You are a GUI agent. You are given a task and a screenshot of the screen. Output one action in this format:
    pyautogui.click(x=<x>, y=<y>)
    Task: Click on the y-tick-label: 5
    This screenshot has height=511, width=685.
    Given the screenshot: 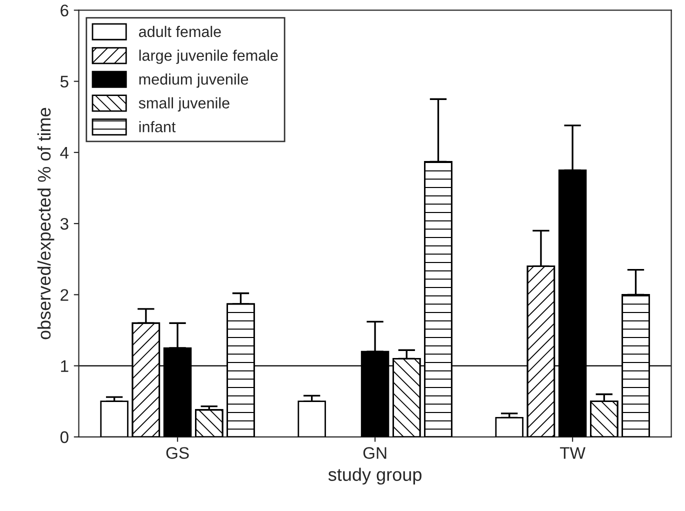 What is the action you would take?
    pyautogui.click(x=64, y=82)
    